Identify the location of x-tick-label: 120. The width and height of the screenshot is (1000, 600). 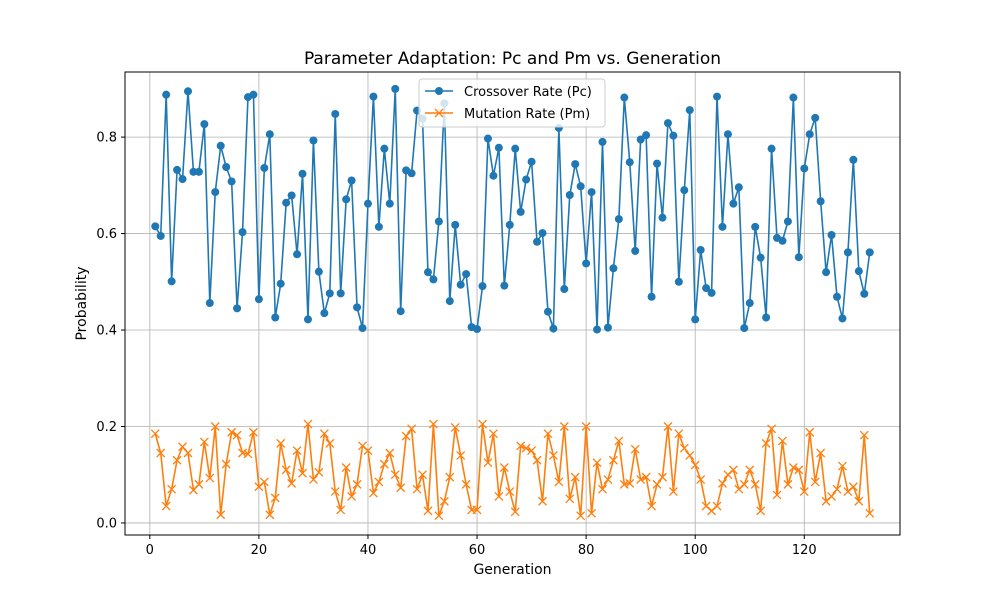
(804, 550).